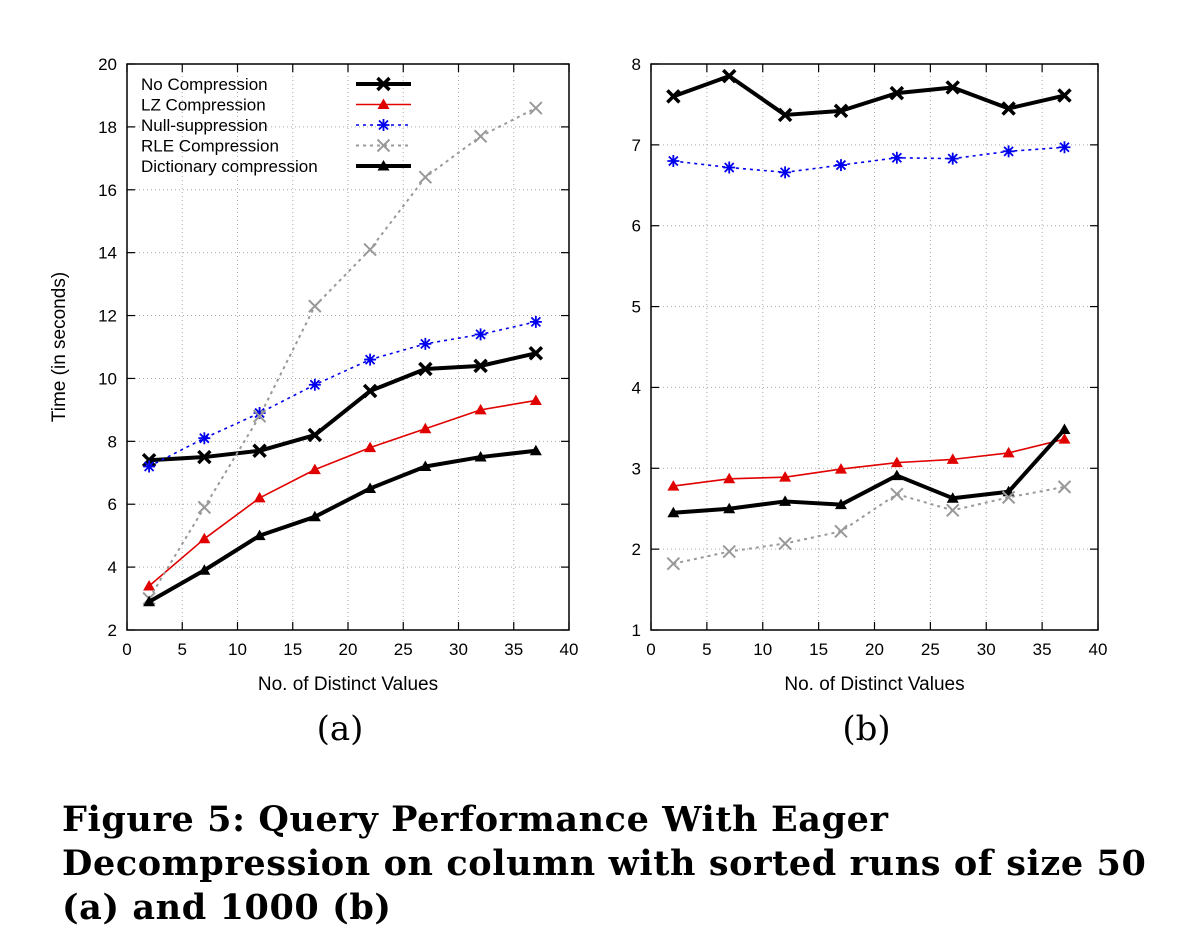 The height and width of the screenshot is (950, 1186). I want to click on x-tick-label: 35, so click(513, 649).